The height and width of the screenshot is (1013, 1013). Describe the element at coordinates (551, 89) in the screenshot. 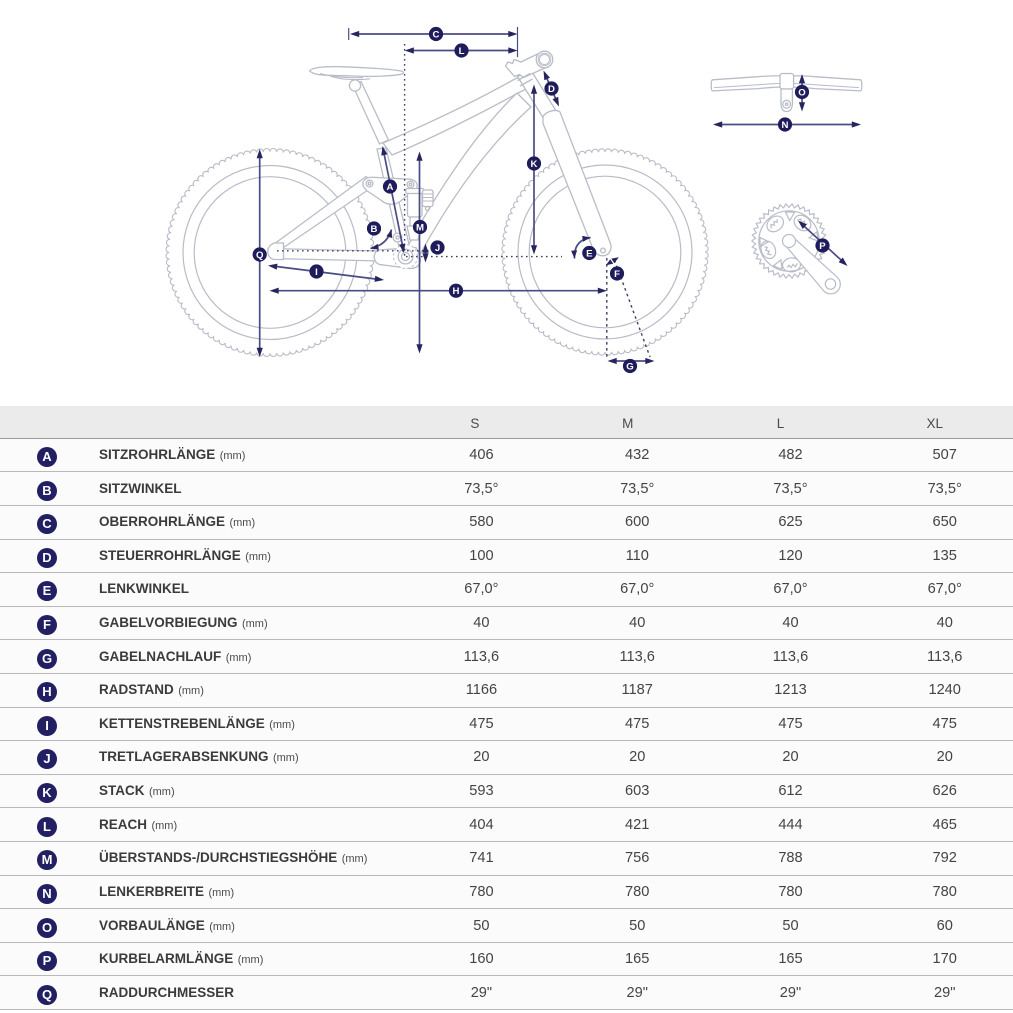

I see `svg-text: D` at that location.